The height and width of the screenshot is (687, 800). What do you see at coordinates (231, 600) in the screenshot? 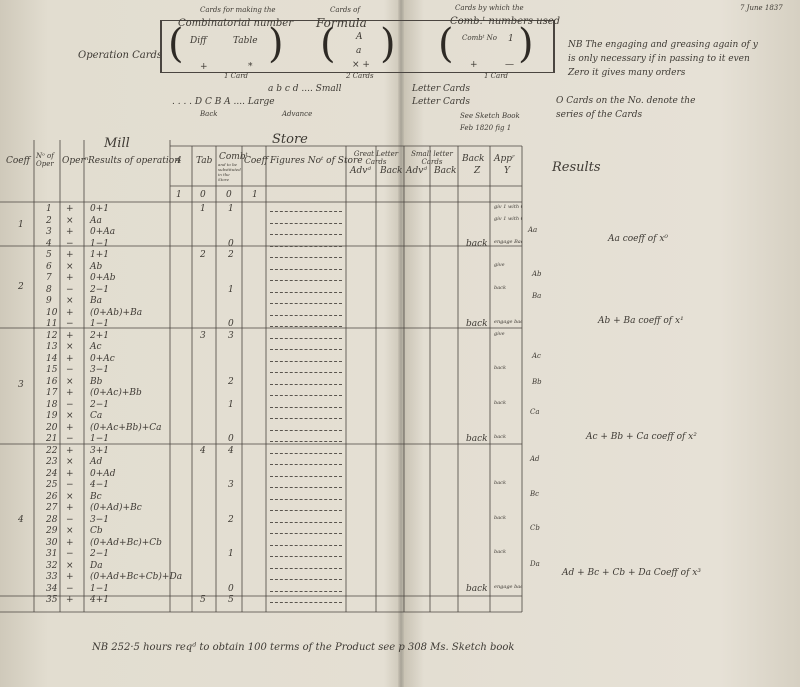
I see `row-comb: 5` at bounding box center [231, 600].